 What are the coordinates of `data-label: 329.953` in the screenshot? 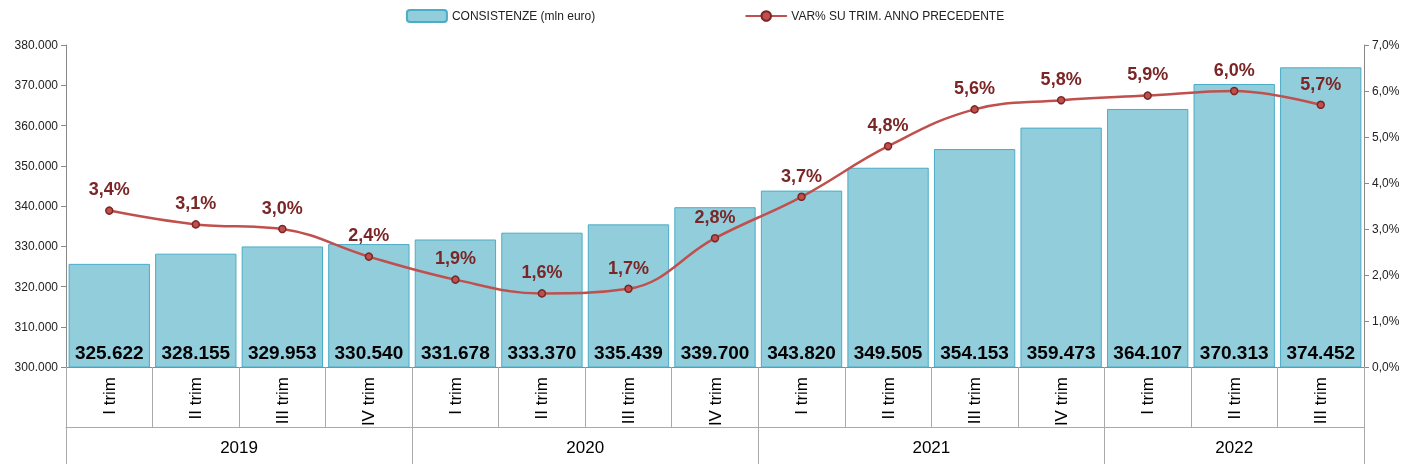 It's located at (282, 352).